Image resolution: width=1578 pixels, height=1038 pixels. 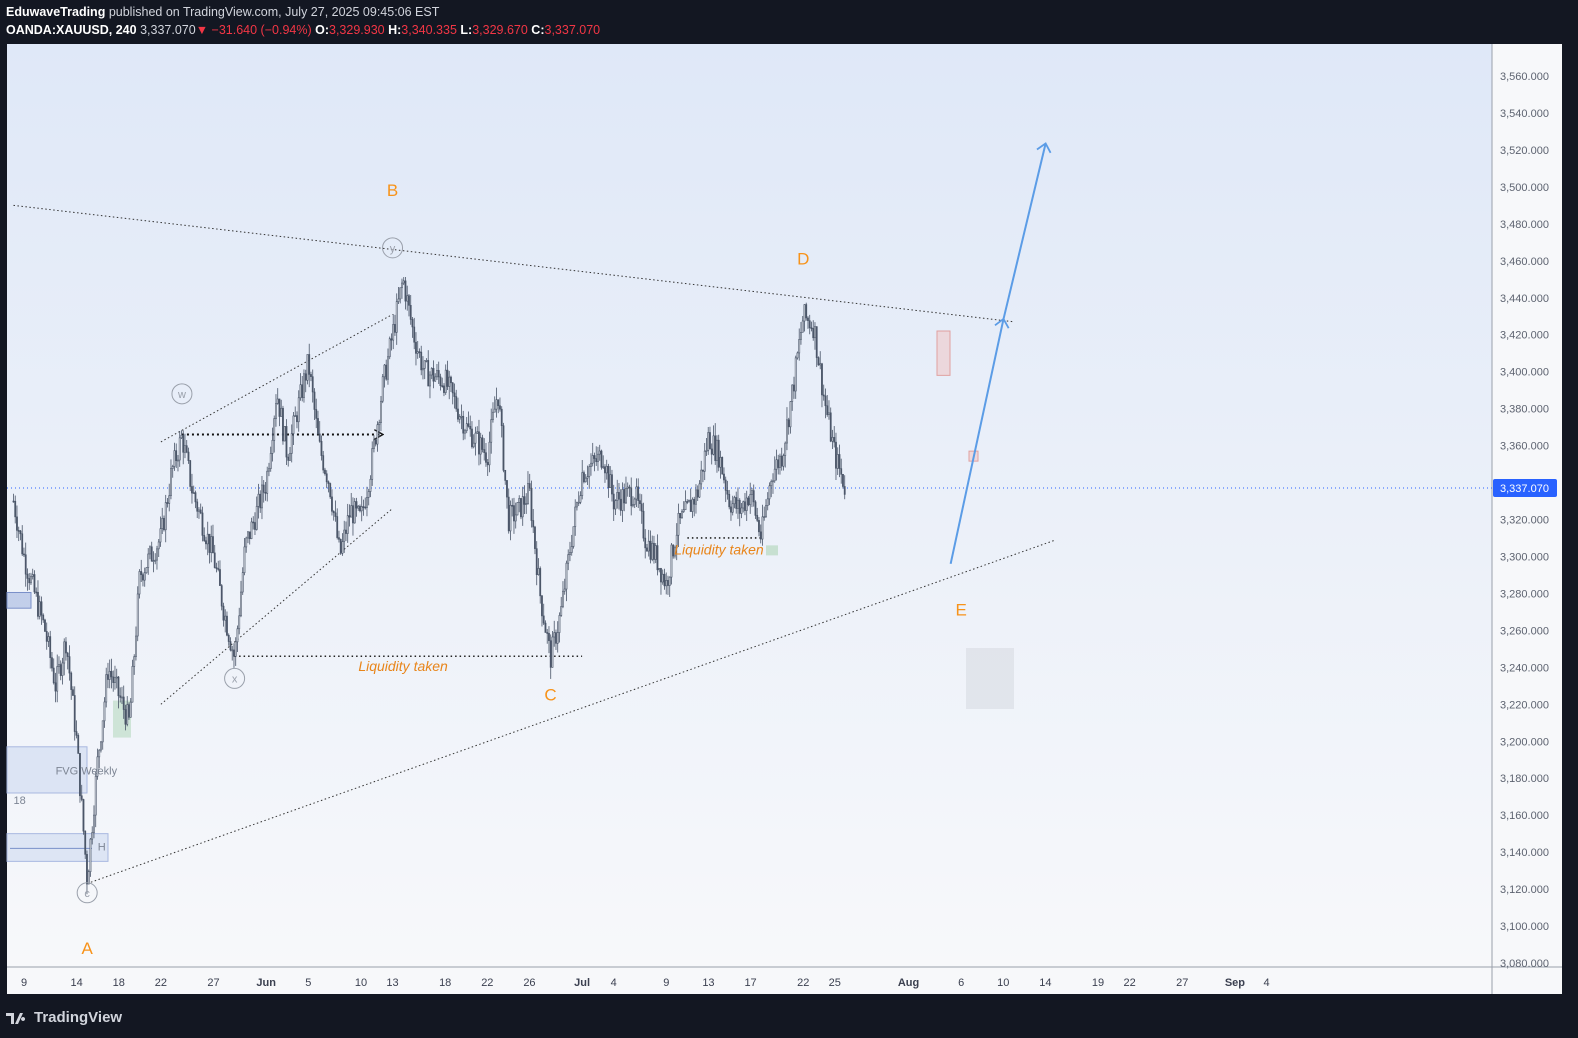 I want to click on price-axis-background, so click(x=1527, y=505).